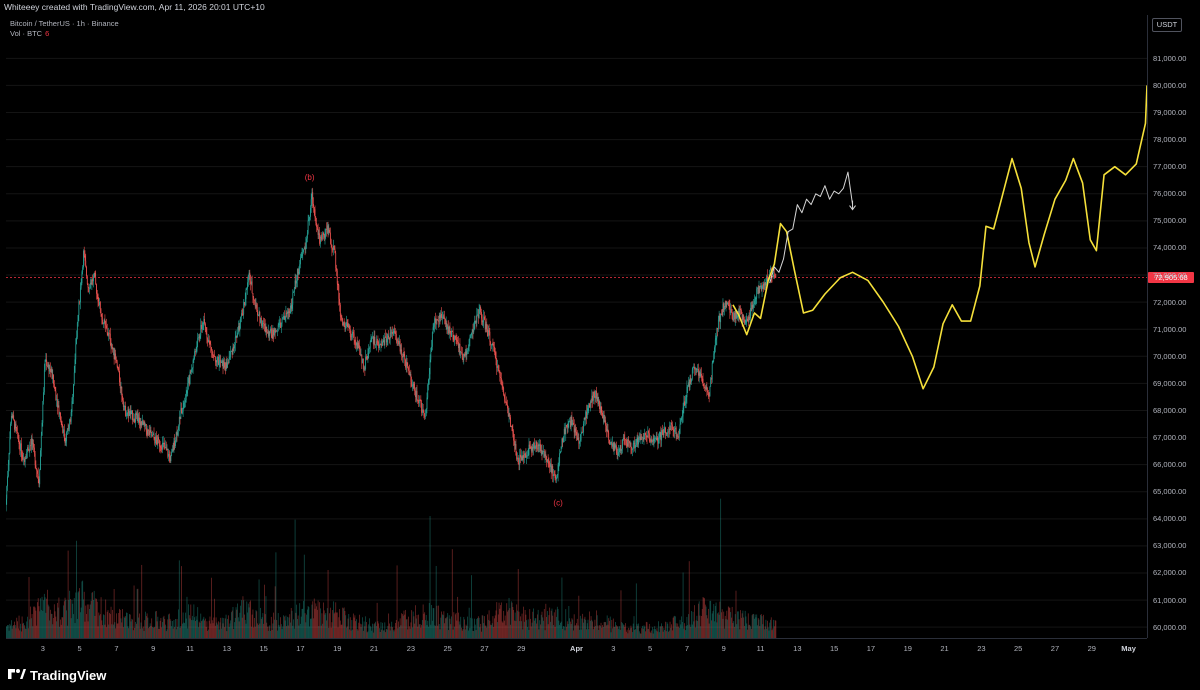  Describe the element at coordinates (64, 34) in the screenshot. I see `volume-legend: Vol · BTC 6` at that location.